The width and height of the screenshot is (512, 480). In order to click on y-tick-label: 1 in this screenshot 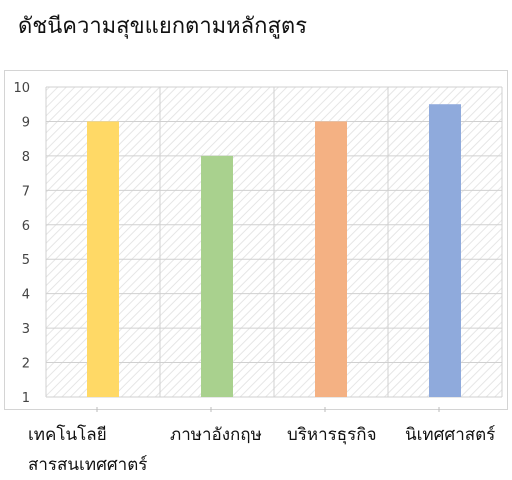, I will do `click(26, 398)`.